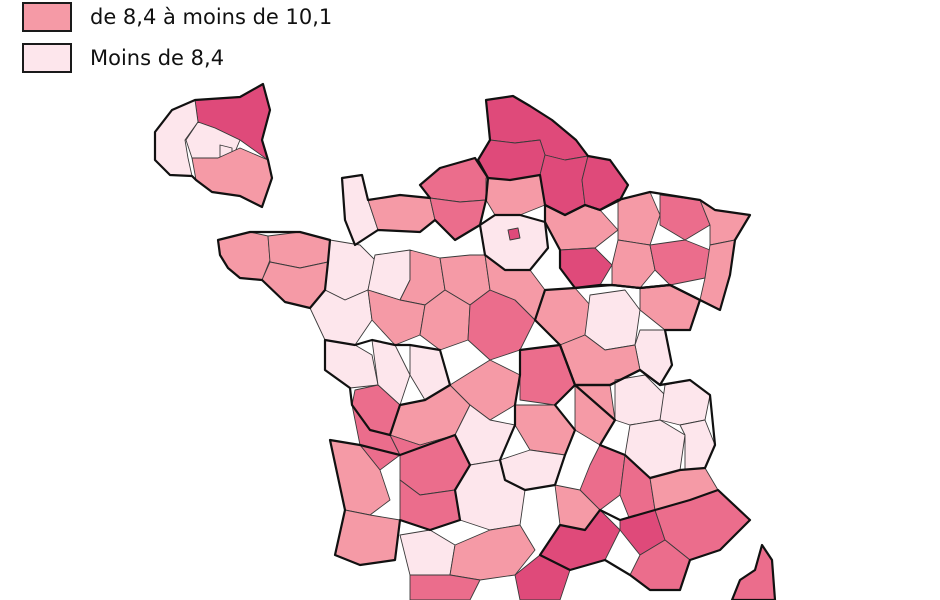 The width and height of the screenshot is (940, 600). I want to click on legend-label-mid-class: de 8,4 à moins de 10,1, so click(211, 17).